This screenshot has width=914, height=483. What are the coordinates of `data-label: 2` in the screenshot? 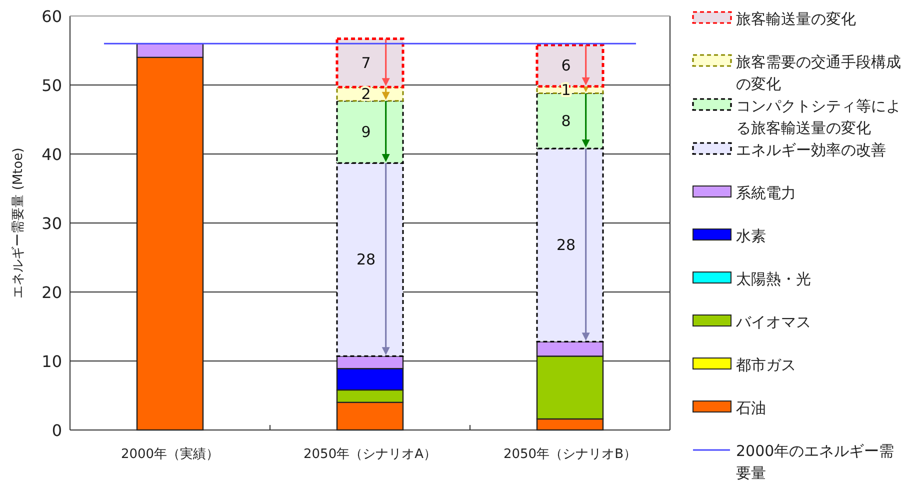 It's located at (366, 93).